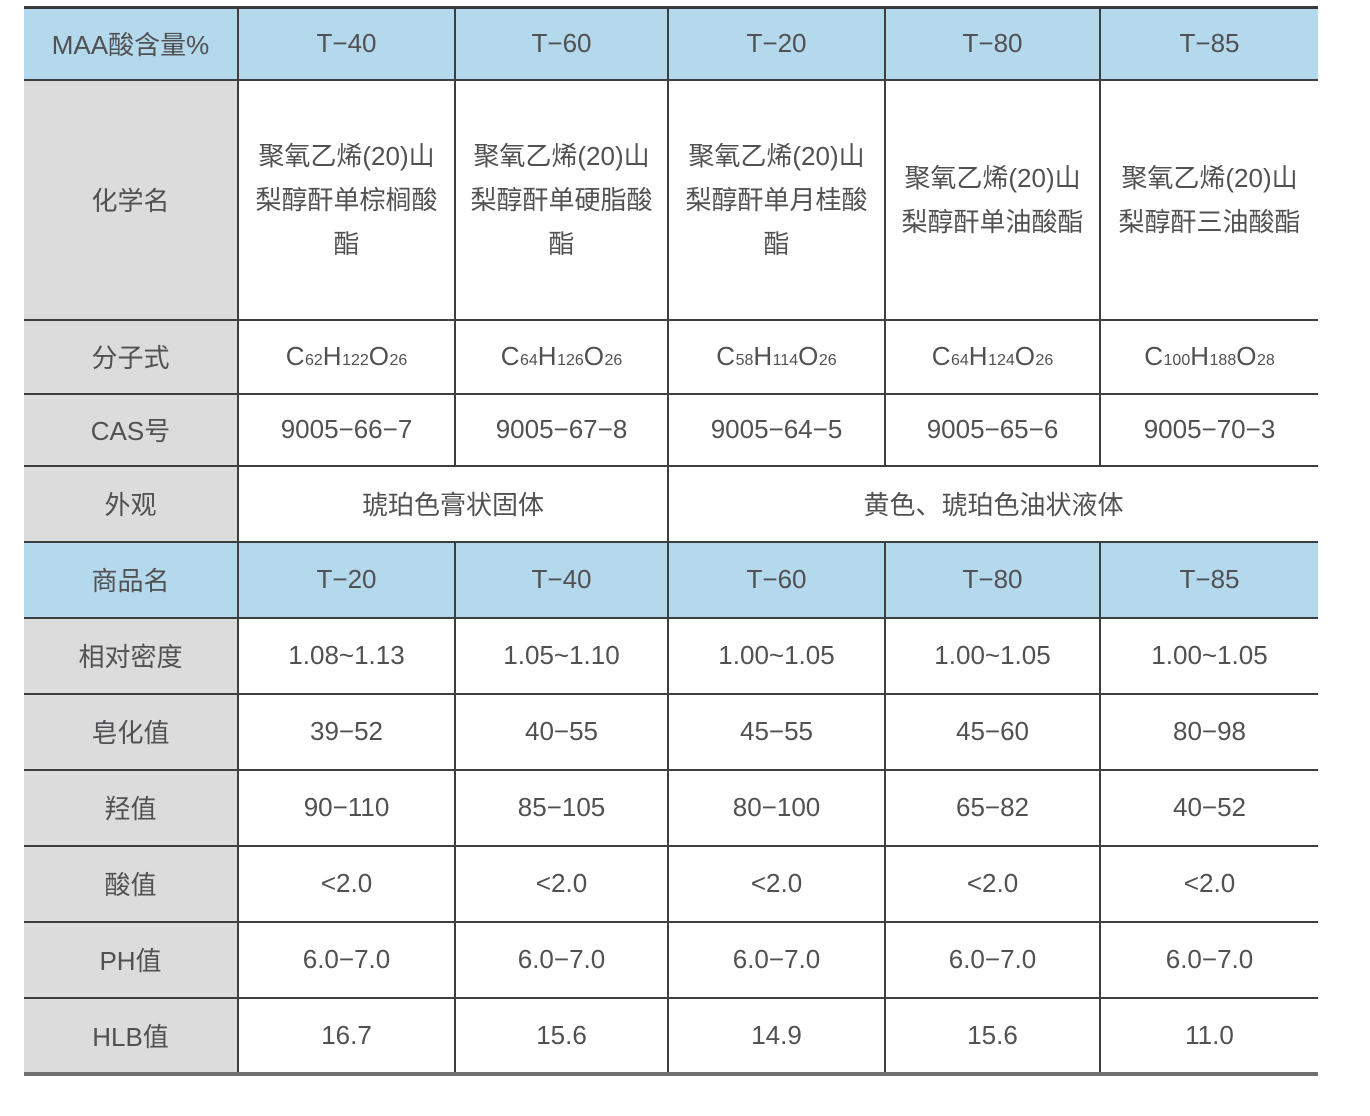  Describe the element at coordinates (992, 429) in the screenshot. I see `value-cell: 9005−65−6` at that location.